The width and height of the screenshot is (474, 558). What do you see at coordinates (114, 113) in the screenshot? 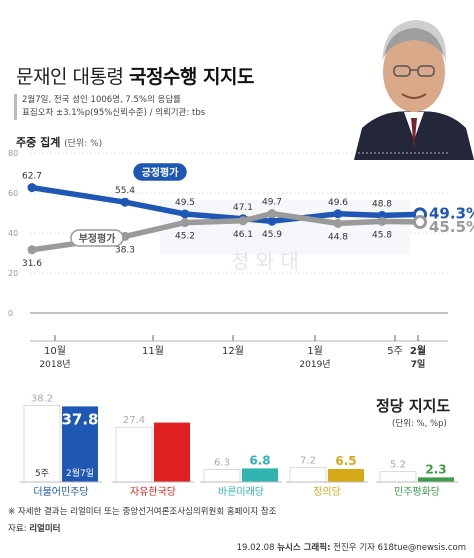
I see `survey-info-line2: 표집오차 ±3.1%p(95%신뢰수준) / 의뢰기관: tbs` at bounding box center [114, 113].